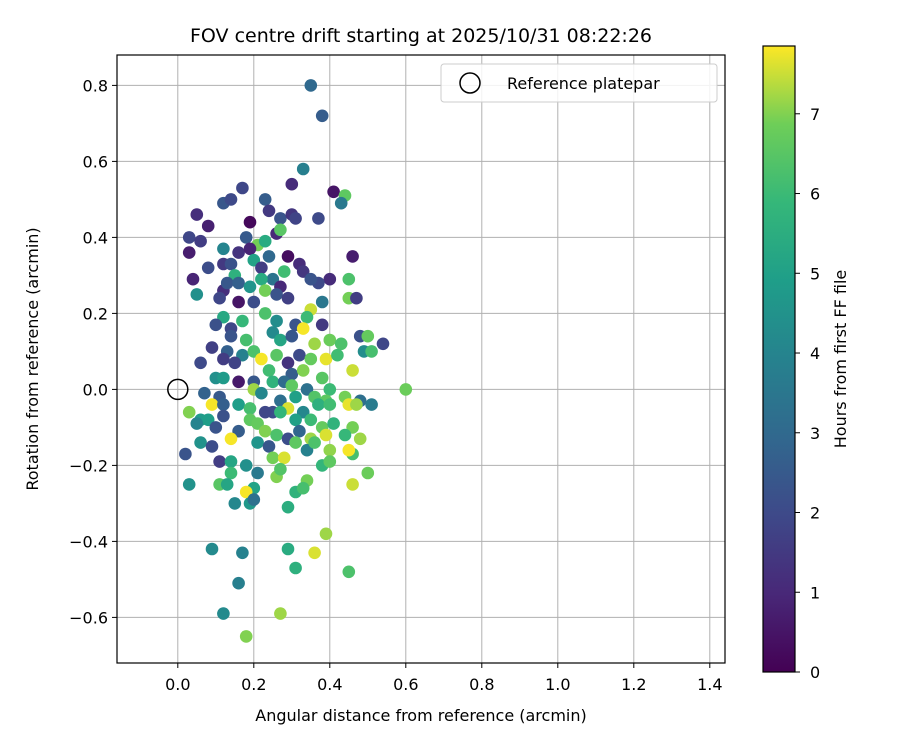  Describe the element at coordinates (815, 273) in the screenshot. I see `colorbar-tick-label: 5` at that location.